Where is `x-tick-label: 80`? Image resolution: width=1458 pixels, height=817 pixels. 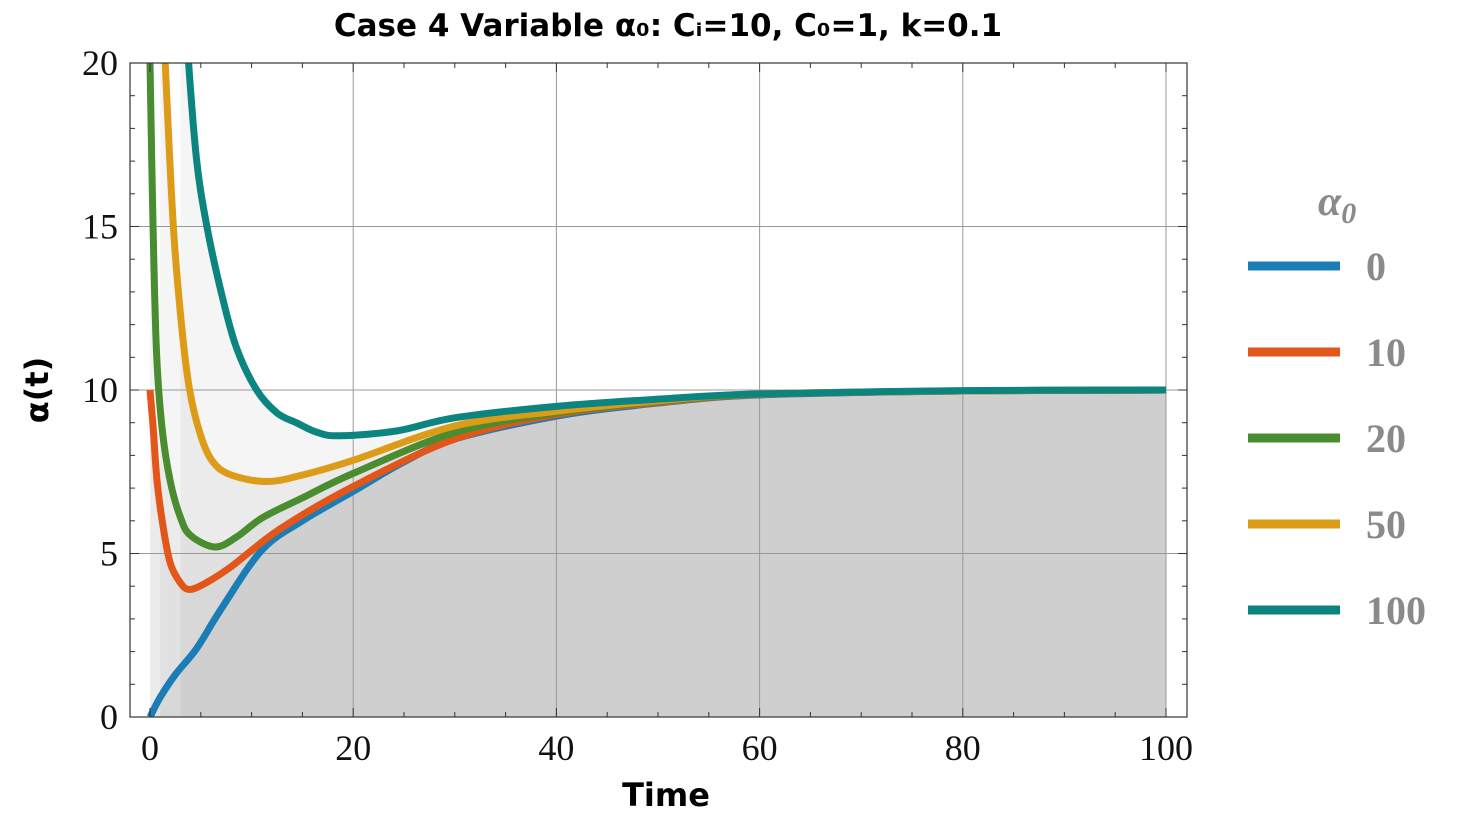 x-tick-label: 80 is located at coordinates (963, 748).